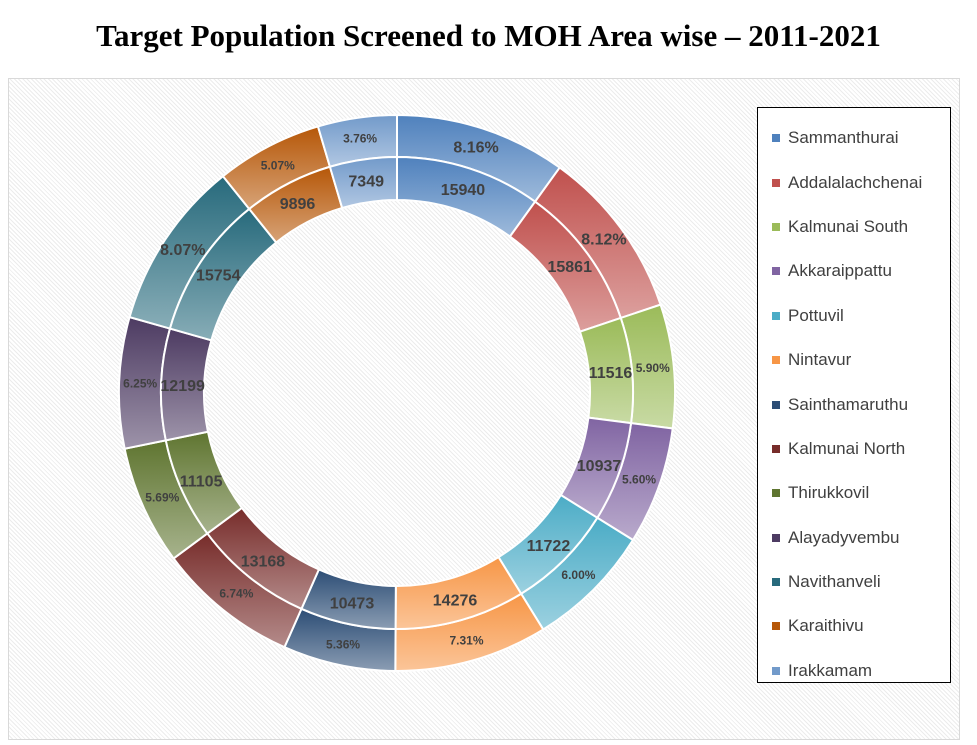  Describe the element at coordinates (830, 670) in the screenshot. I see `legend-label: Irakkamam` at that location.